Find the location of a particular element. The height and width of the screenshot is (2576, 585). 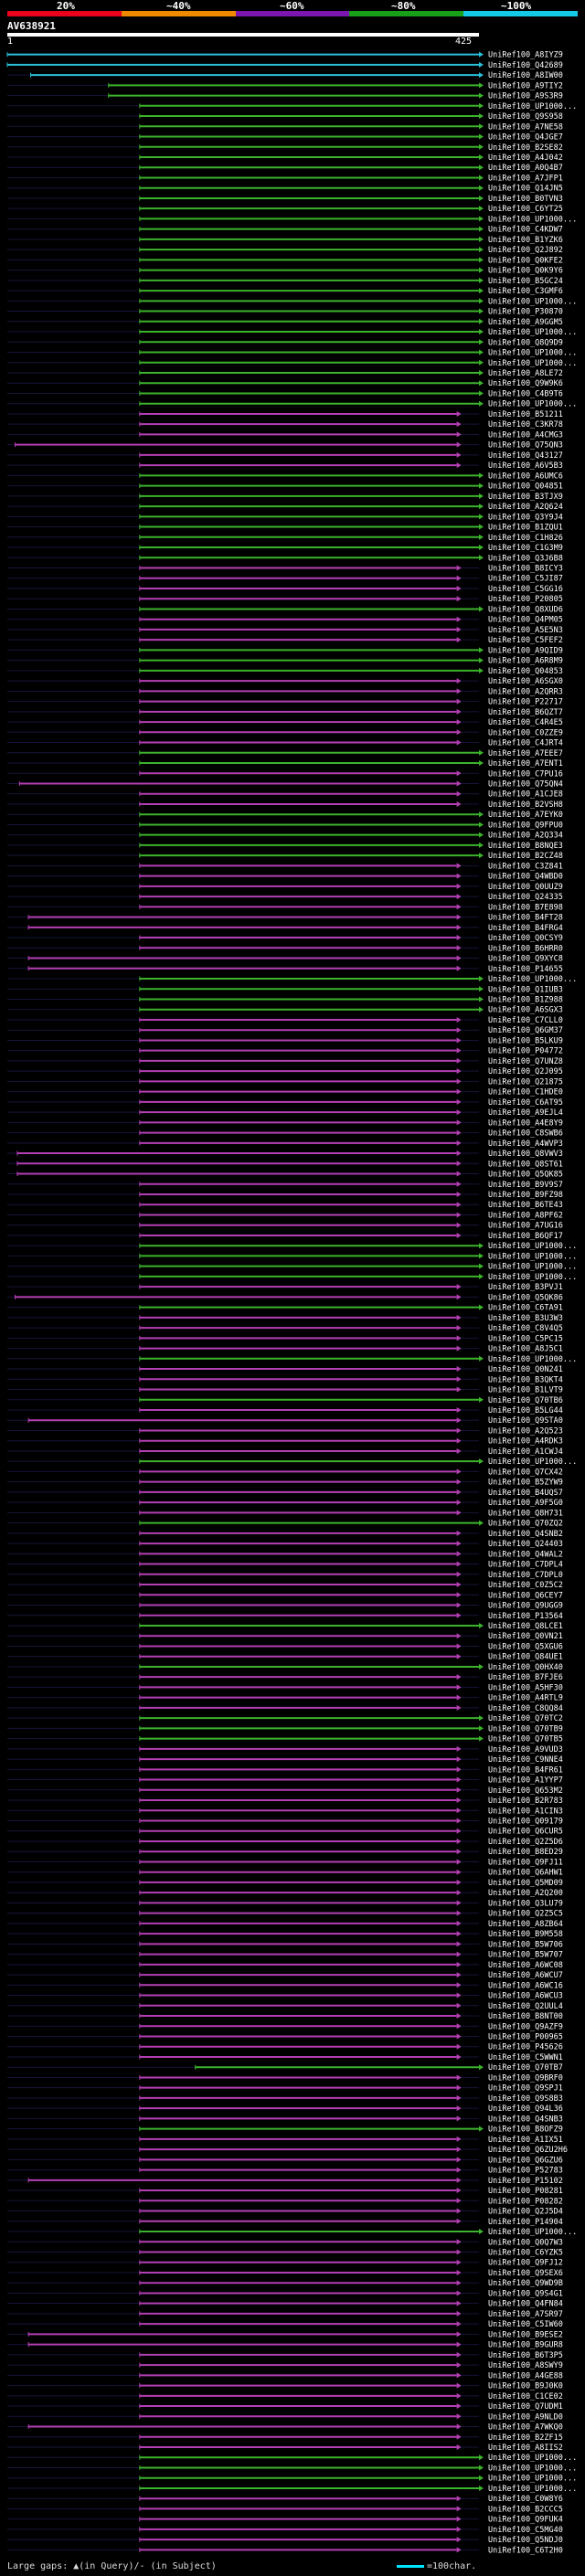

hit-label: UniRef100_B5W706 is located at coordinates (525, 1944).